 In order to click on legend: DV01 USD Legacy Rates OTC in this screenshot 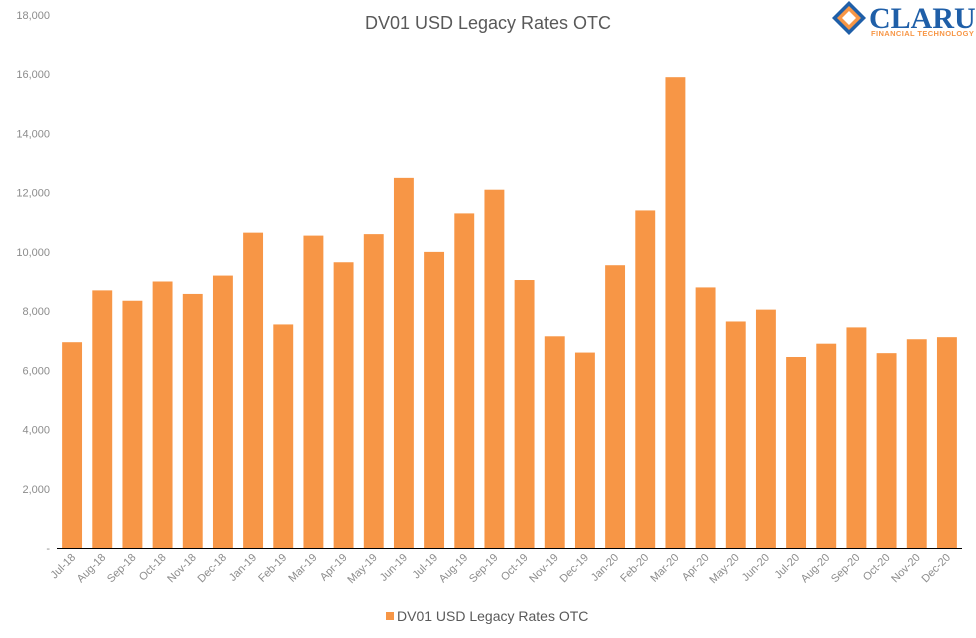, I will do `click(487, 616)`.